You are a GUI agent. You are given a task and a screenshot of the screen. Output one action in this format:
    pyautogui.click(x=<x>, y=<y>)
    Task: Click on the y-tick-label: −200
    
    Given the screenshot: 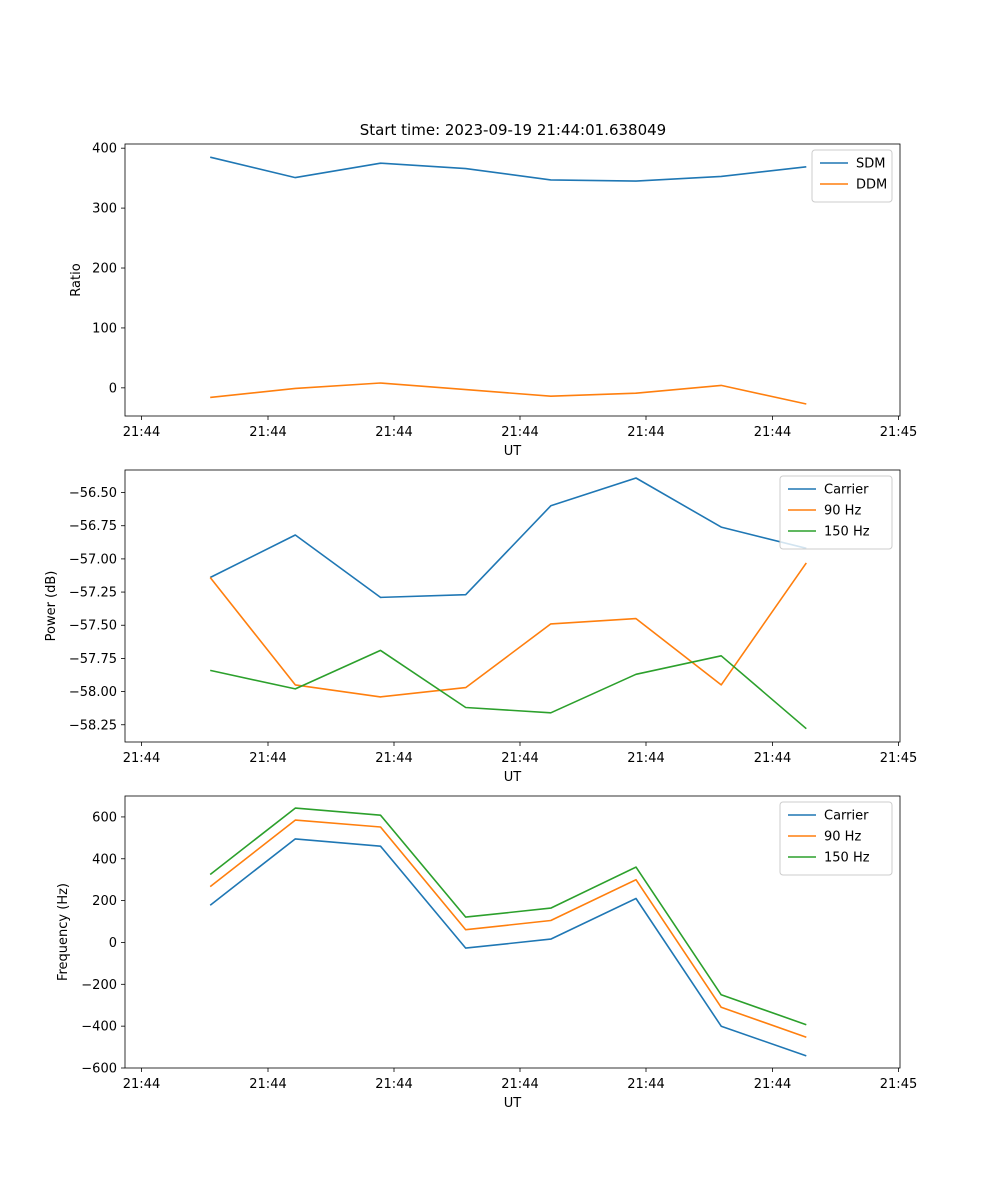 What is the action you would take?
    pyautogui.click(x=99, y=985)
    